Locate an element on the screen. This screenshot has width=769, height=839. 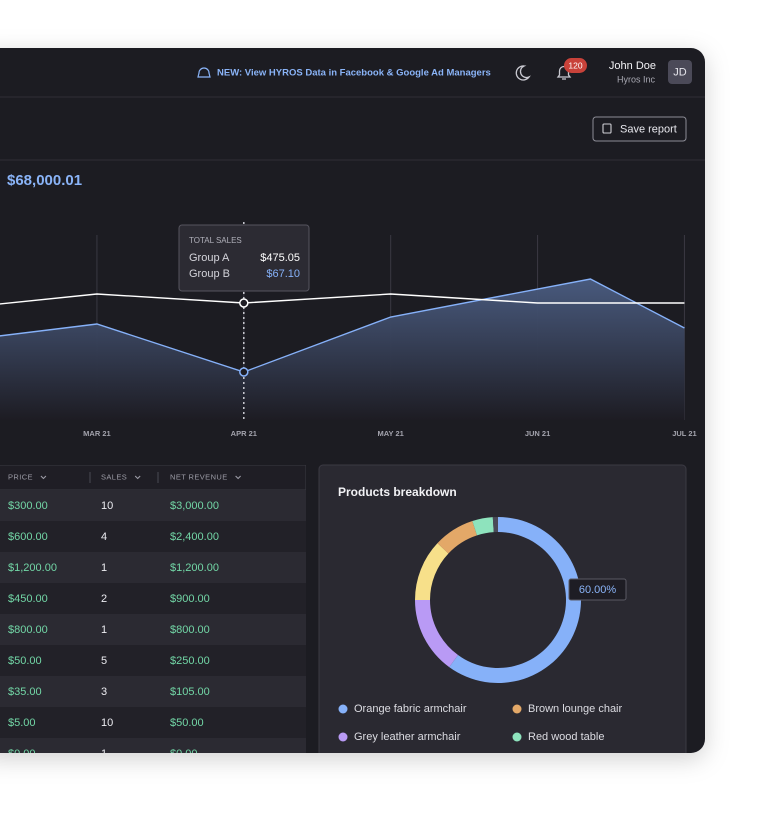
table-cell: $450.00 is located at coordinates (28, 599).